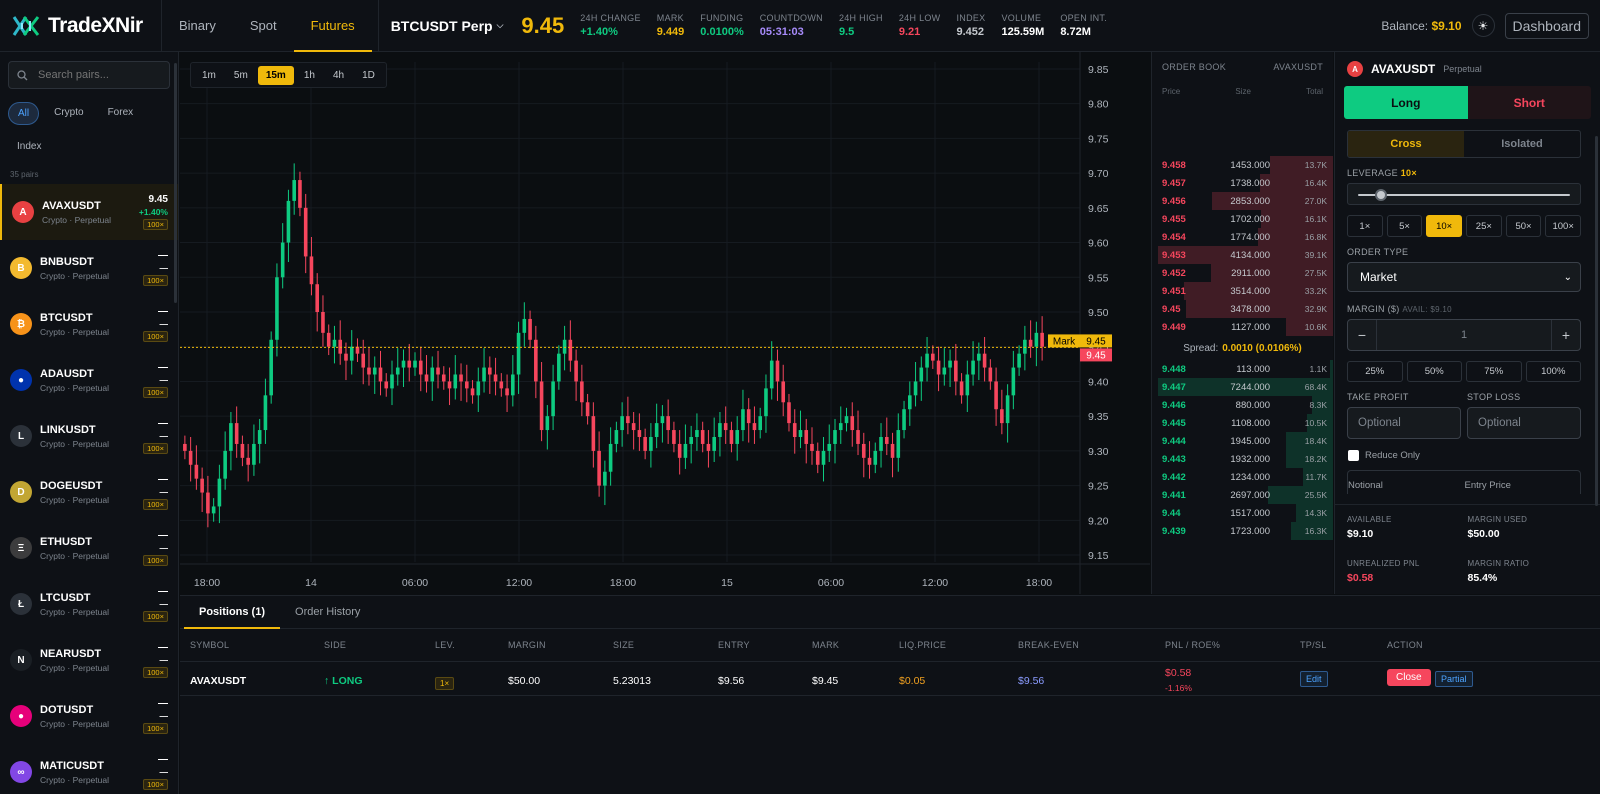  I want to click on ob-total: 11.7K, so click(1316, 477).